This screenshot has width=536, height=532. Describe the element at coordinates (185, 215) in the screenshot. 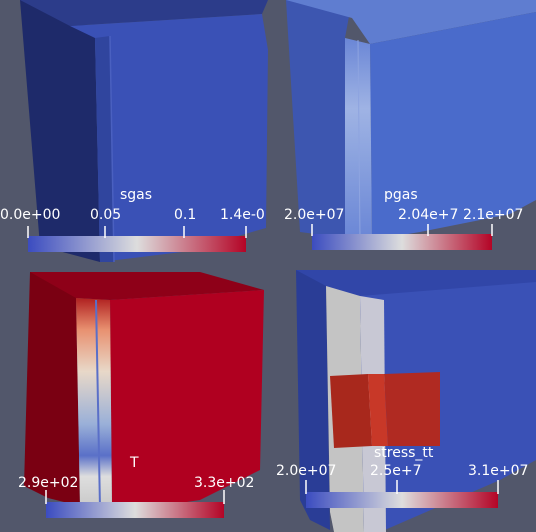

I see `sgas-tick-label: 0.1` at that location.